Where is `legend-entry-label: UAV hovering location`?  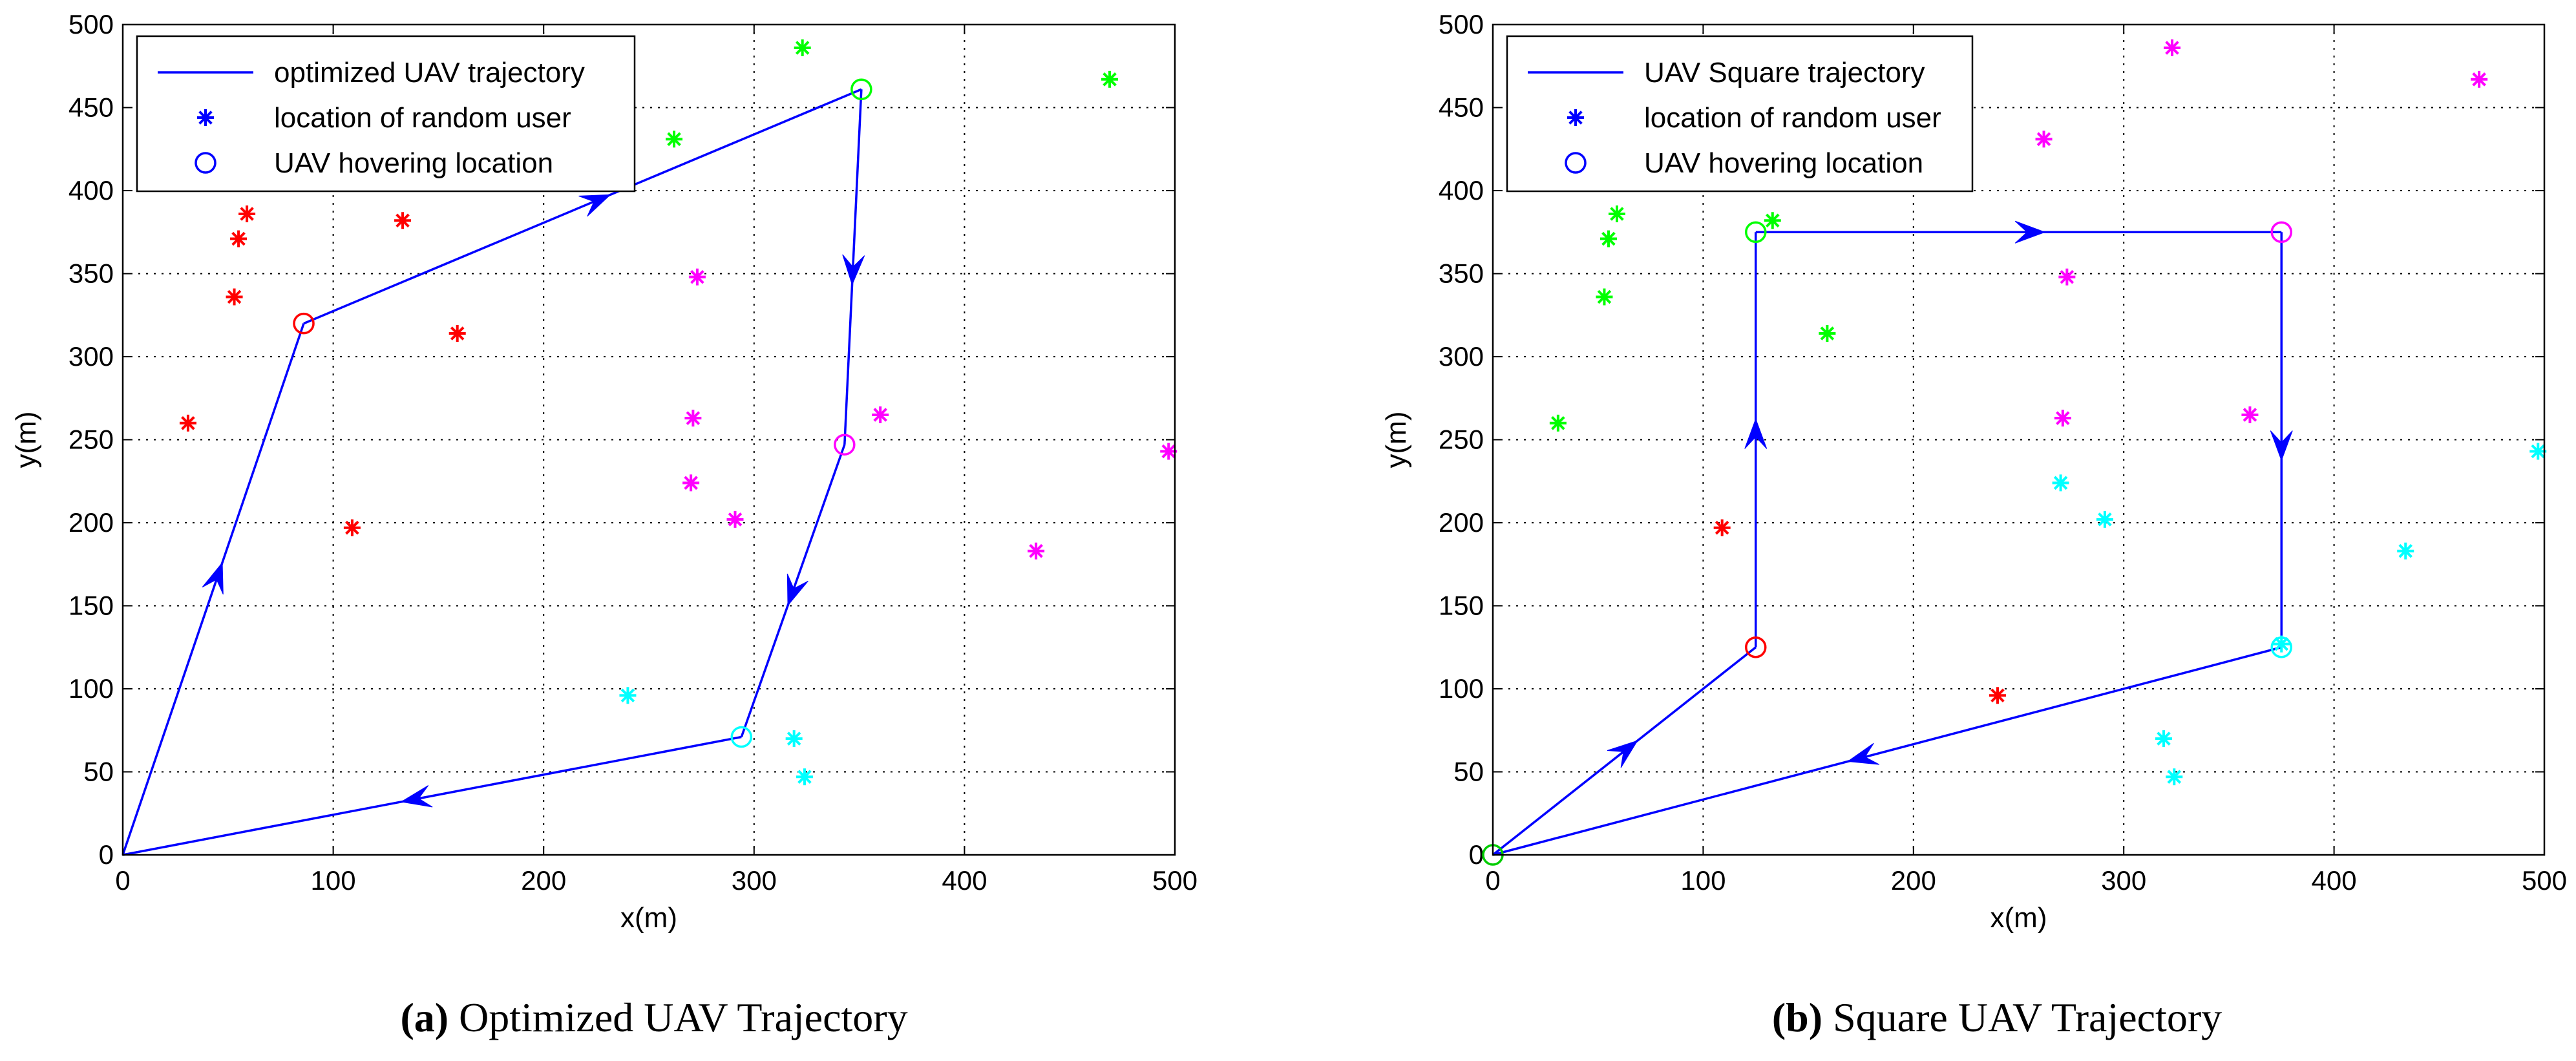
legend-entry-label: UAV hovering location is located at coordinates (1783, 163).